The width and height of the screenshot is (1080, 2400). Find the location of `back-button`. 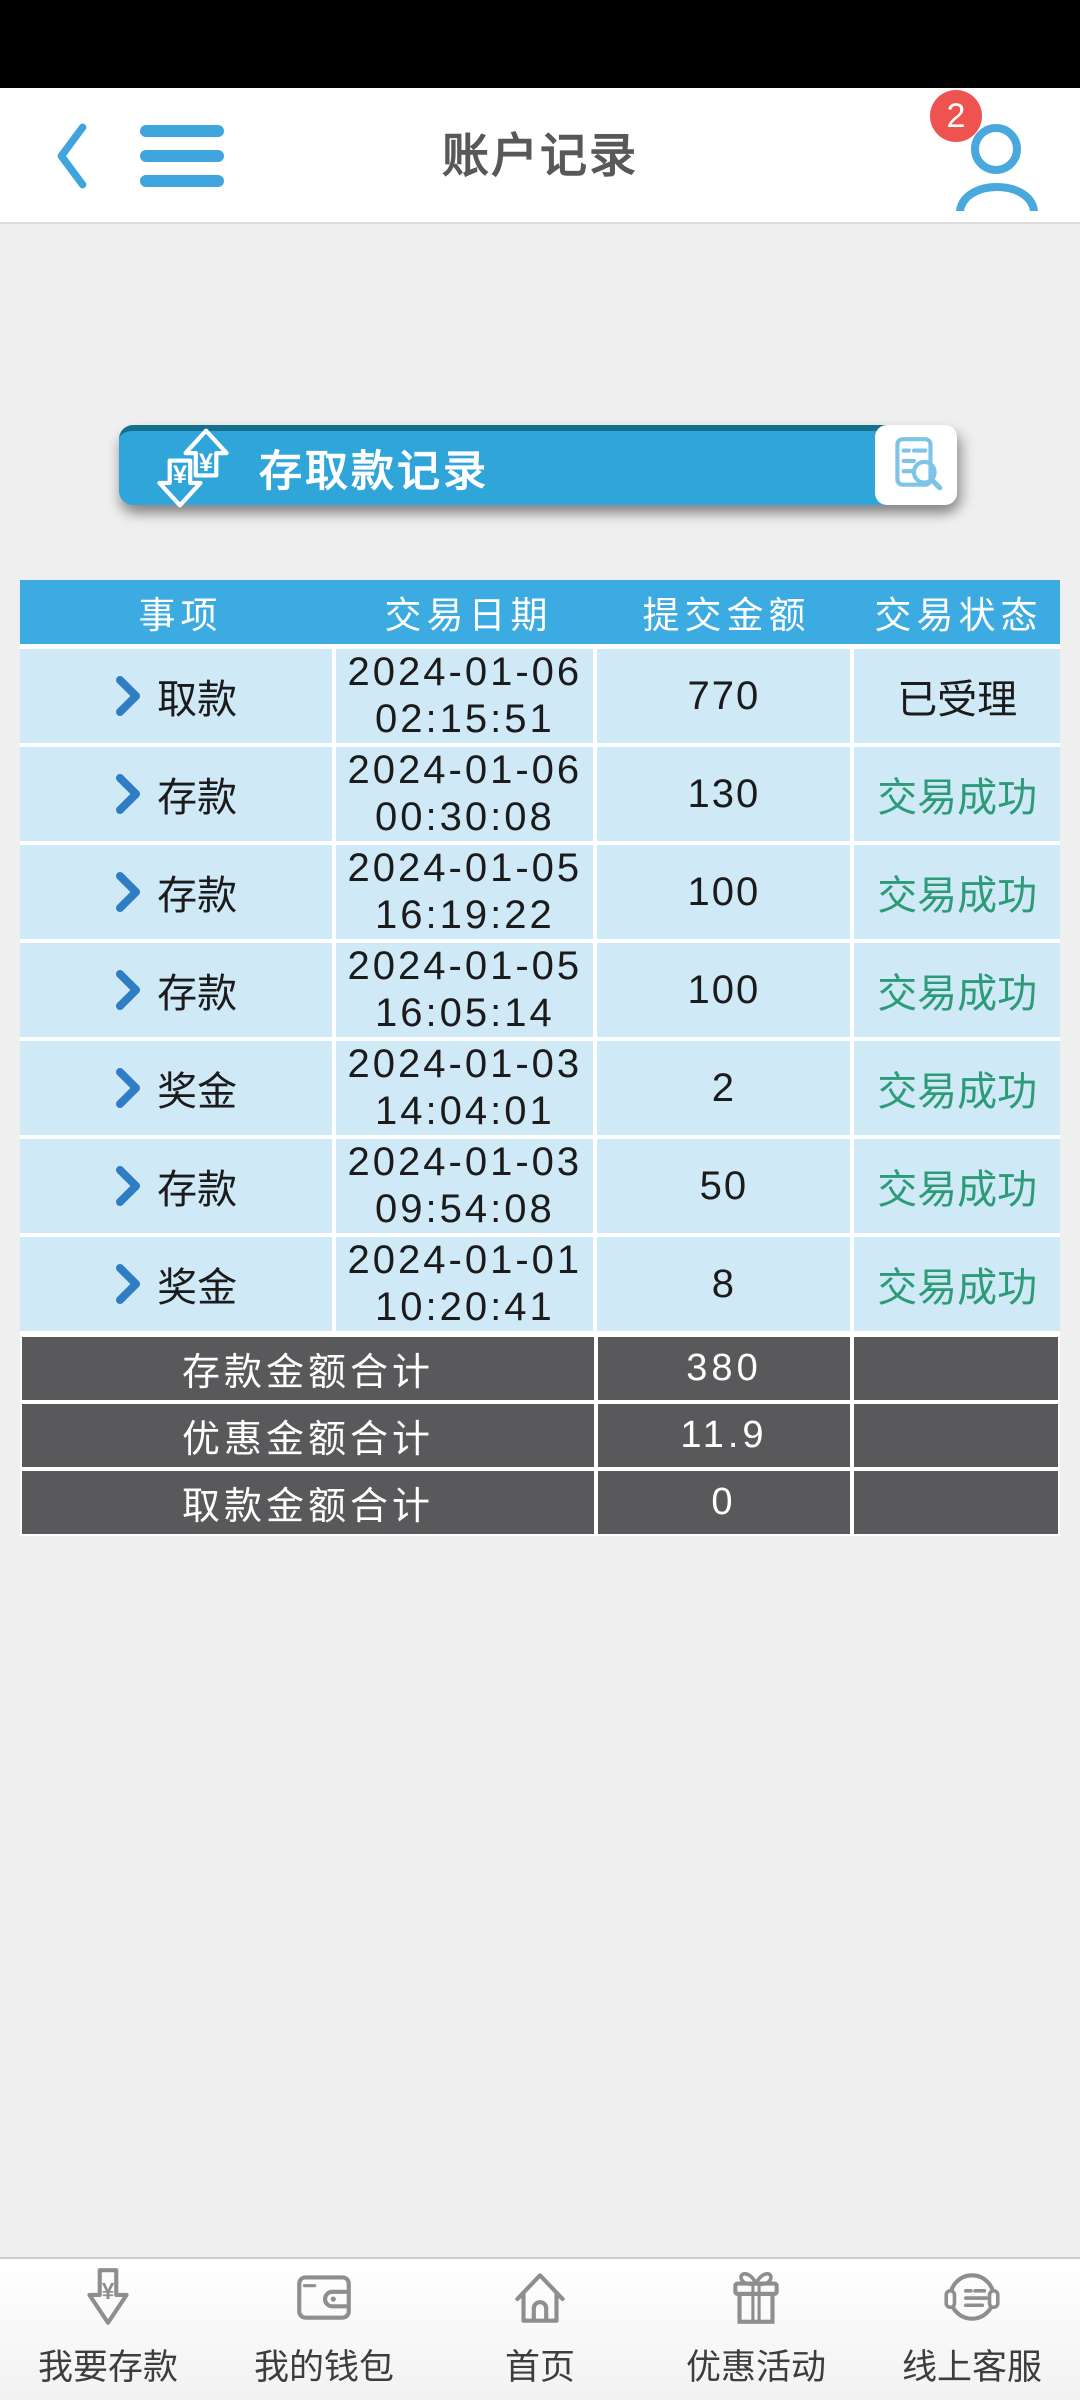

back-button is located at coordinates (72, 156).